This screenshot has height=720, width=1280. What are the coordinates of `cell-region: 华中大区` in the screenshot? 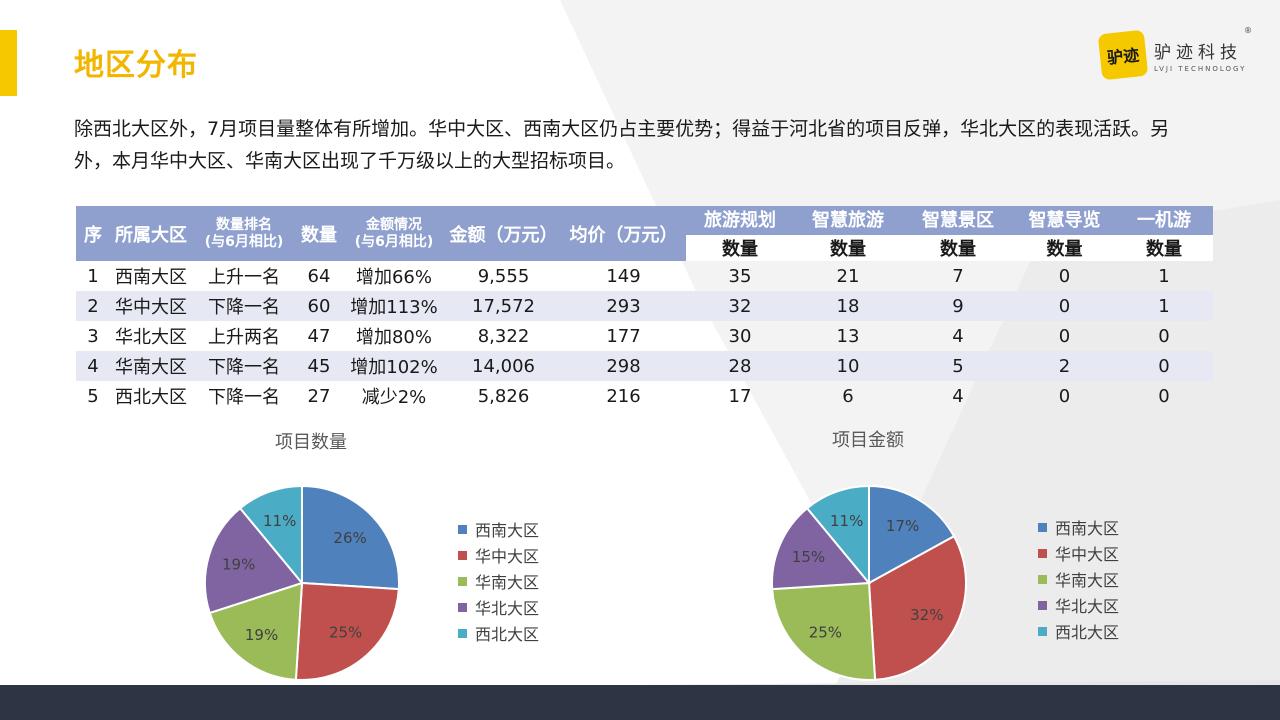 It's located at (151, 306).